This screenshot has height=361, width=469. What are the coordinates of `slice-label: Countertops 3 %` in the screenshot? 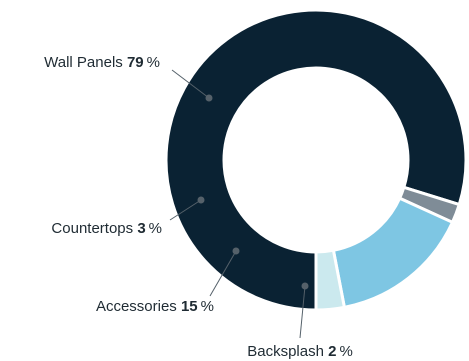 It's located at (106, 228).